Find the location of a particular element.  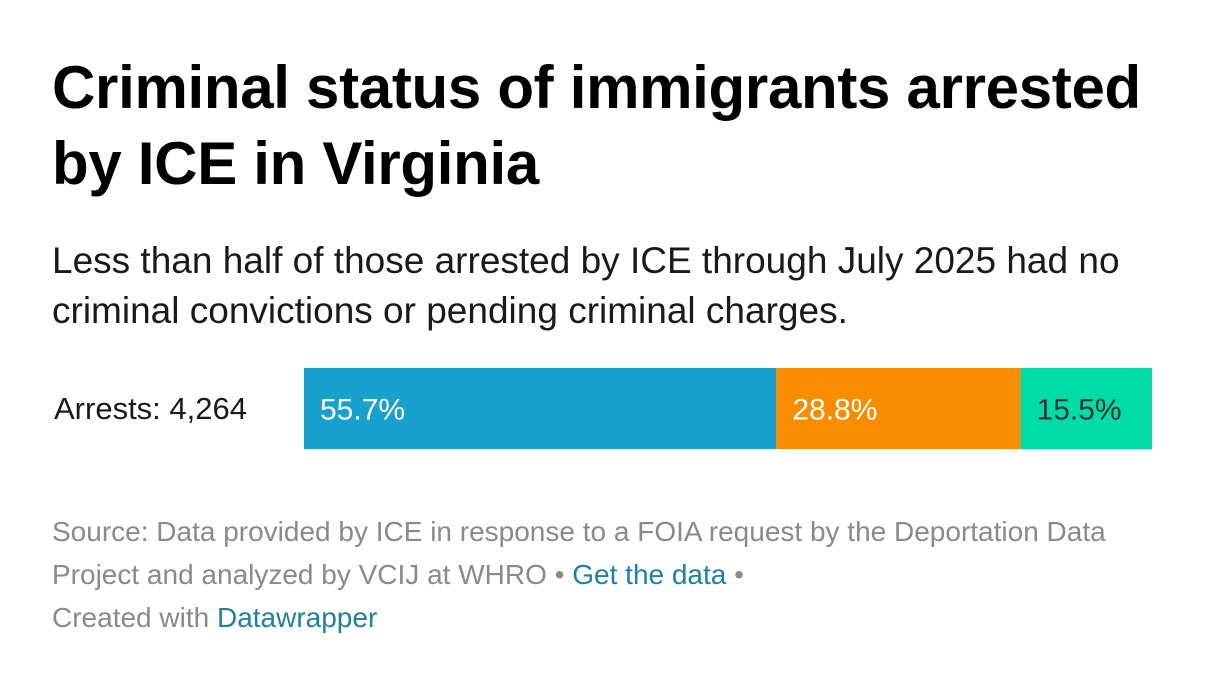

stacked-bar: 55.7% 28.8% 15.5% is located at coordinates (728, 408).